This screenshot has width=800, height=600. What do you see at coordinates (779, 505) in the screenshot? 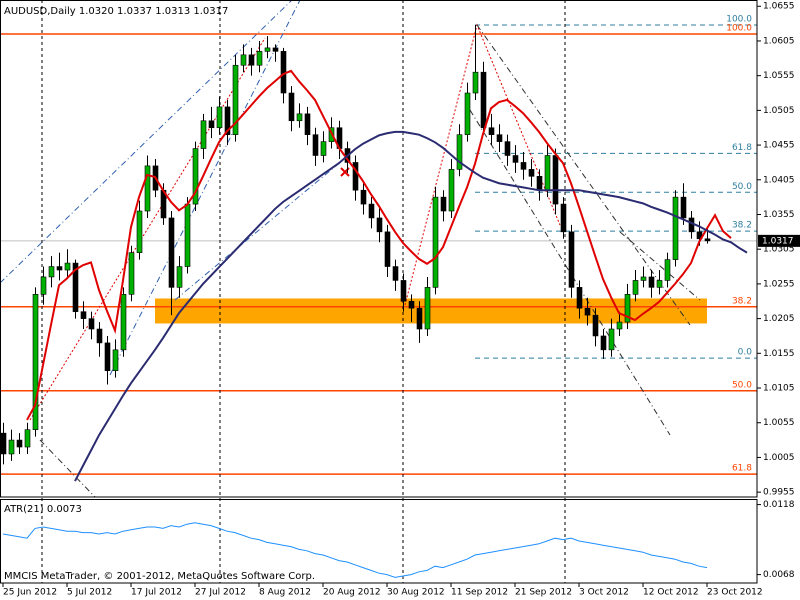
I see `y-tick-label: 0.0118` at bounding box center [779, 505].